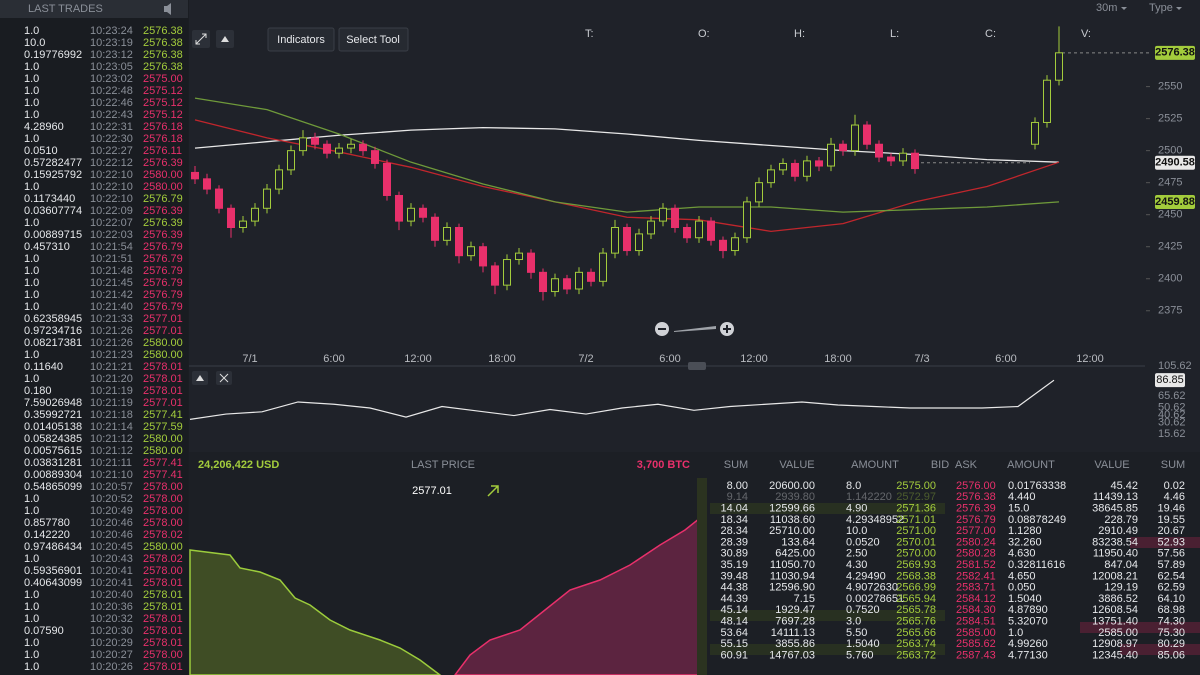  What do you see at coordinates (1118, 633) in the screenshot?
I see `ask-cell: 2585.00` at bounding box center [1118, 633].